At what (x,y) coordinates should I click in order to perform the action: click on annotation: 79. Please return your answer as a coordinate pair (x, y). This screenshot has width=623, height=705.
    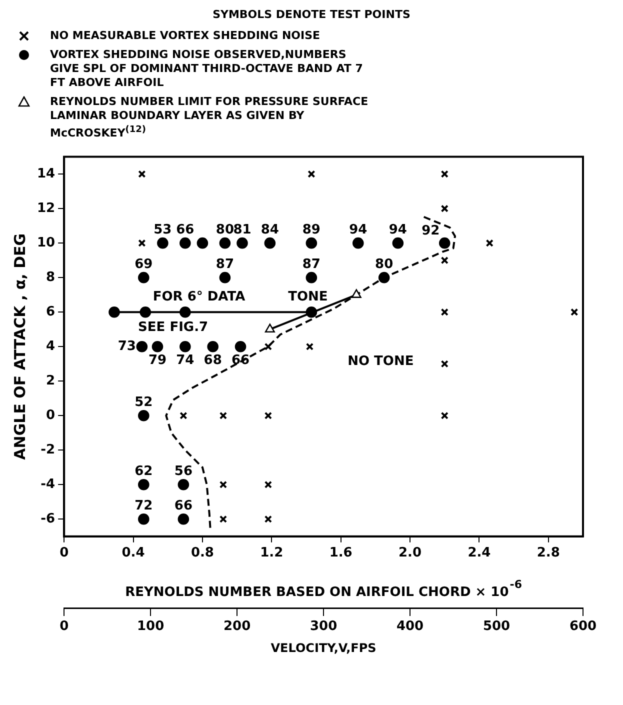
    Looking at the image, I should click on (157, 360).